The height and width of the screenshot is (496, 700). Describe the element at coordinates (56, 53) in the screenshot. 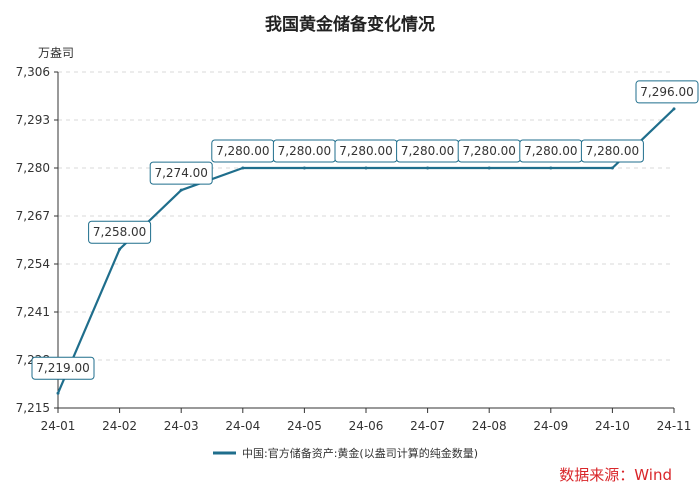

I see `y-axis-unit-label: 万盎司` at that location.